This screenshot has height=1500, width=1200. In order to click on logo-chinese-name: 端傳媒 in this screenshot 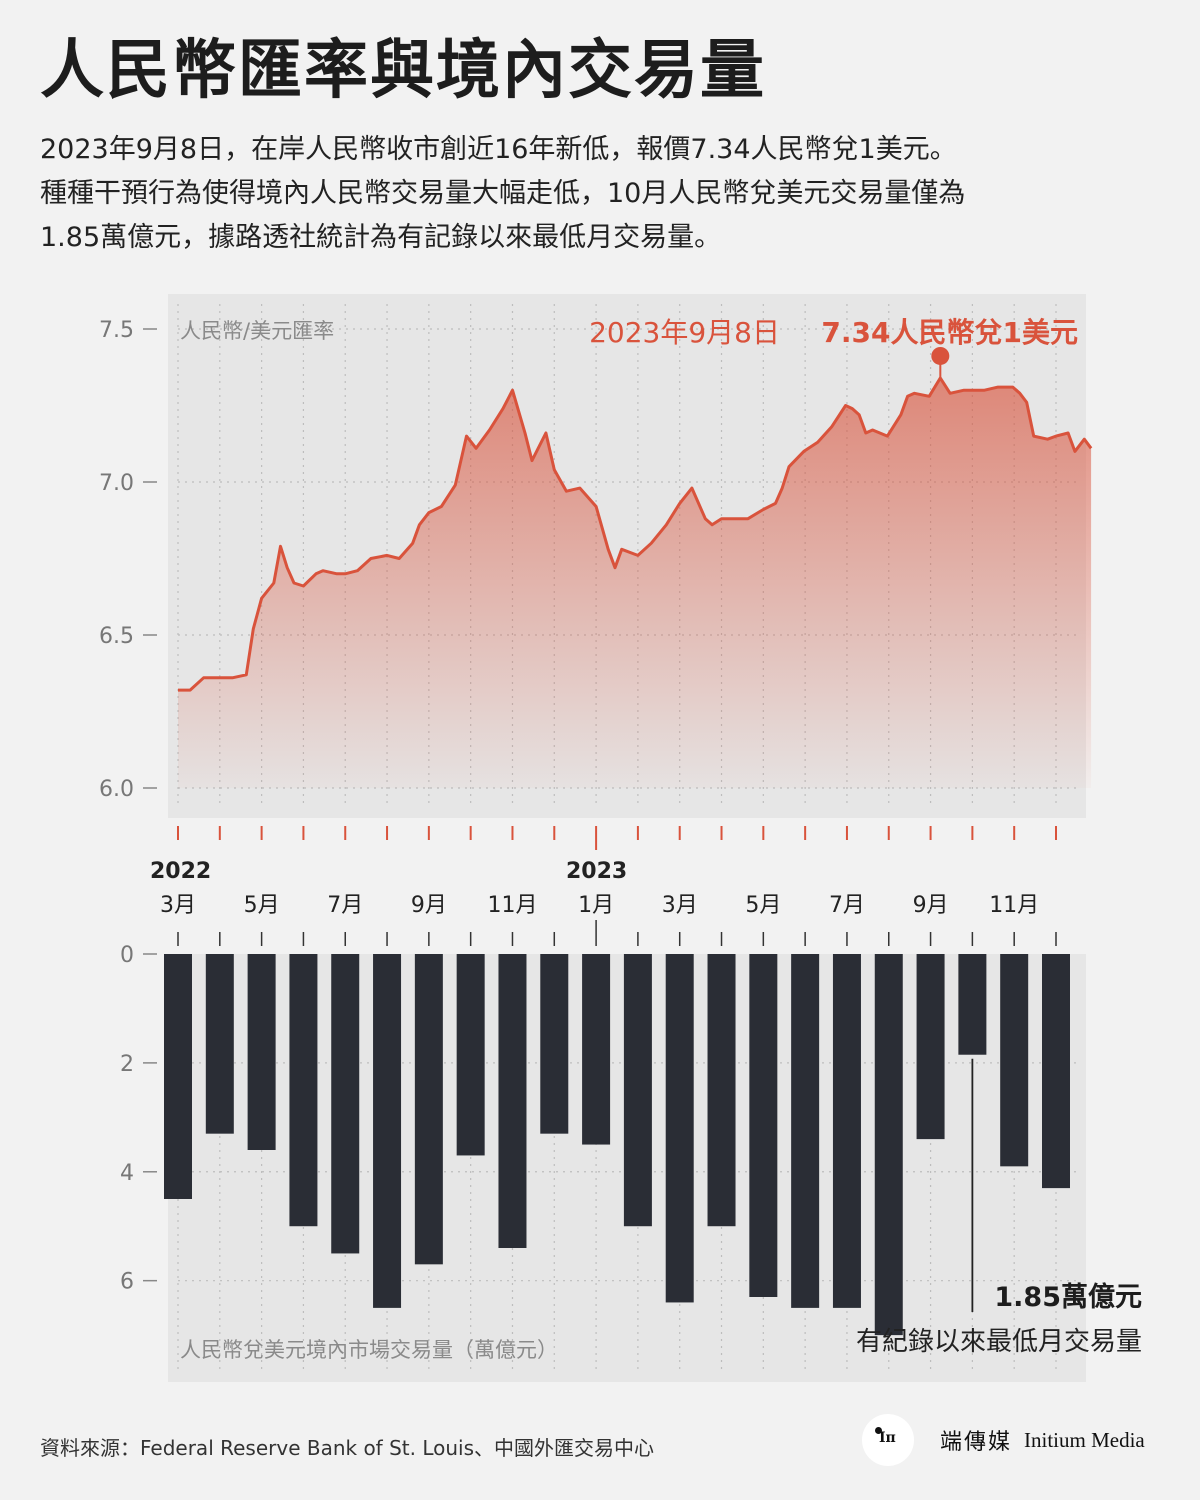, I will do `click(976, 1442)`.